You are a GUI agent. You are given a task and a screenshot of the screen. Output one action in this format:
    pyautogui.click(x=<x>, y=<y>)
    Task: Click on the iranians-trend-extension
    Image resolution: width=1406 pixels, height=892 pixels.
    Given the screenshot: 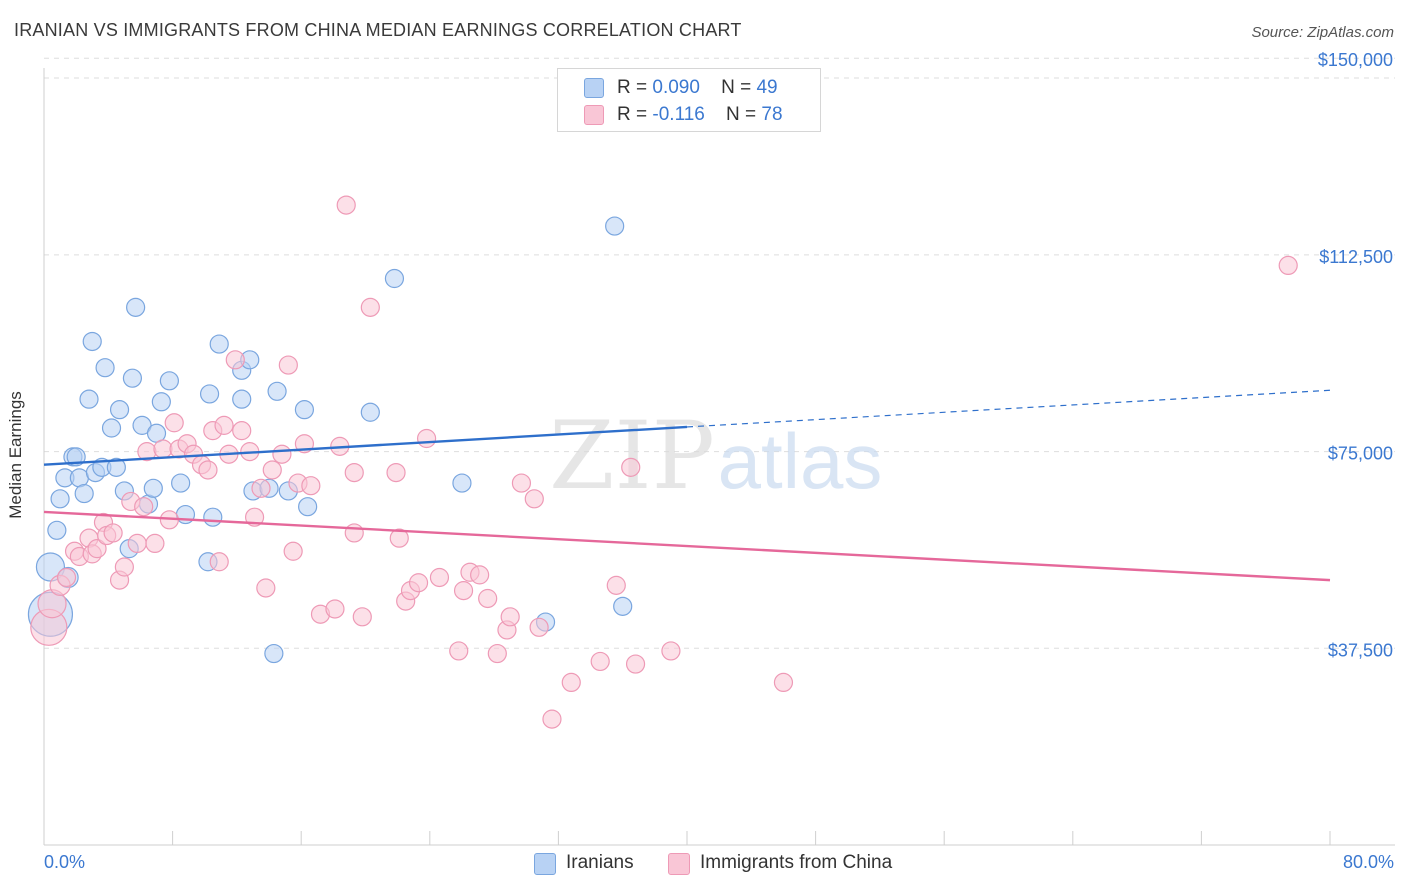 What is the action you would take?
    pyautogui.click(x=1008, y=408)
    